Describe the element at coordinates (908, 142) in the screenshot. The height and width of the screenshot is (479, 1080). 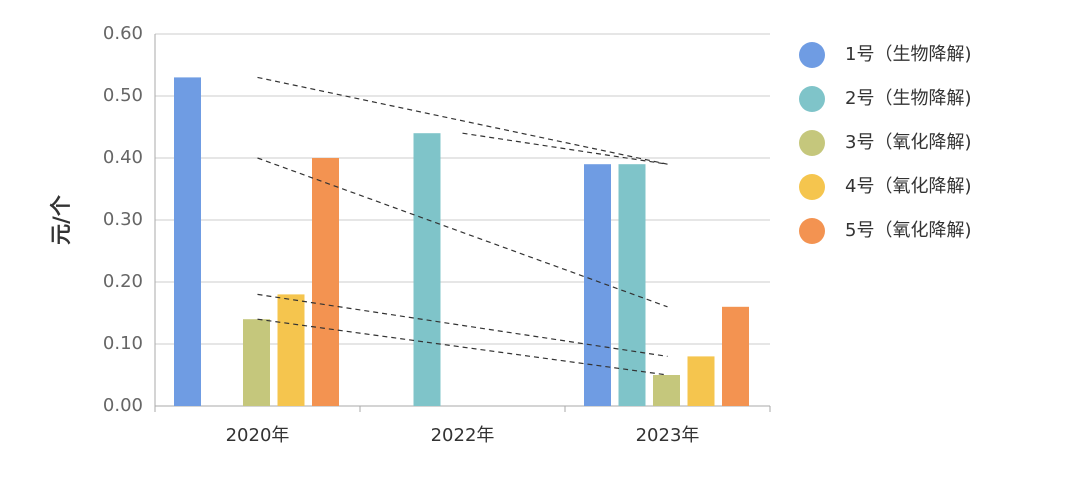
I see `legend-label: 3号（氧化降解)` at that location.